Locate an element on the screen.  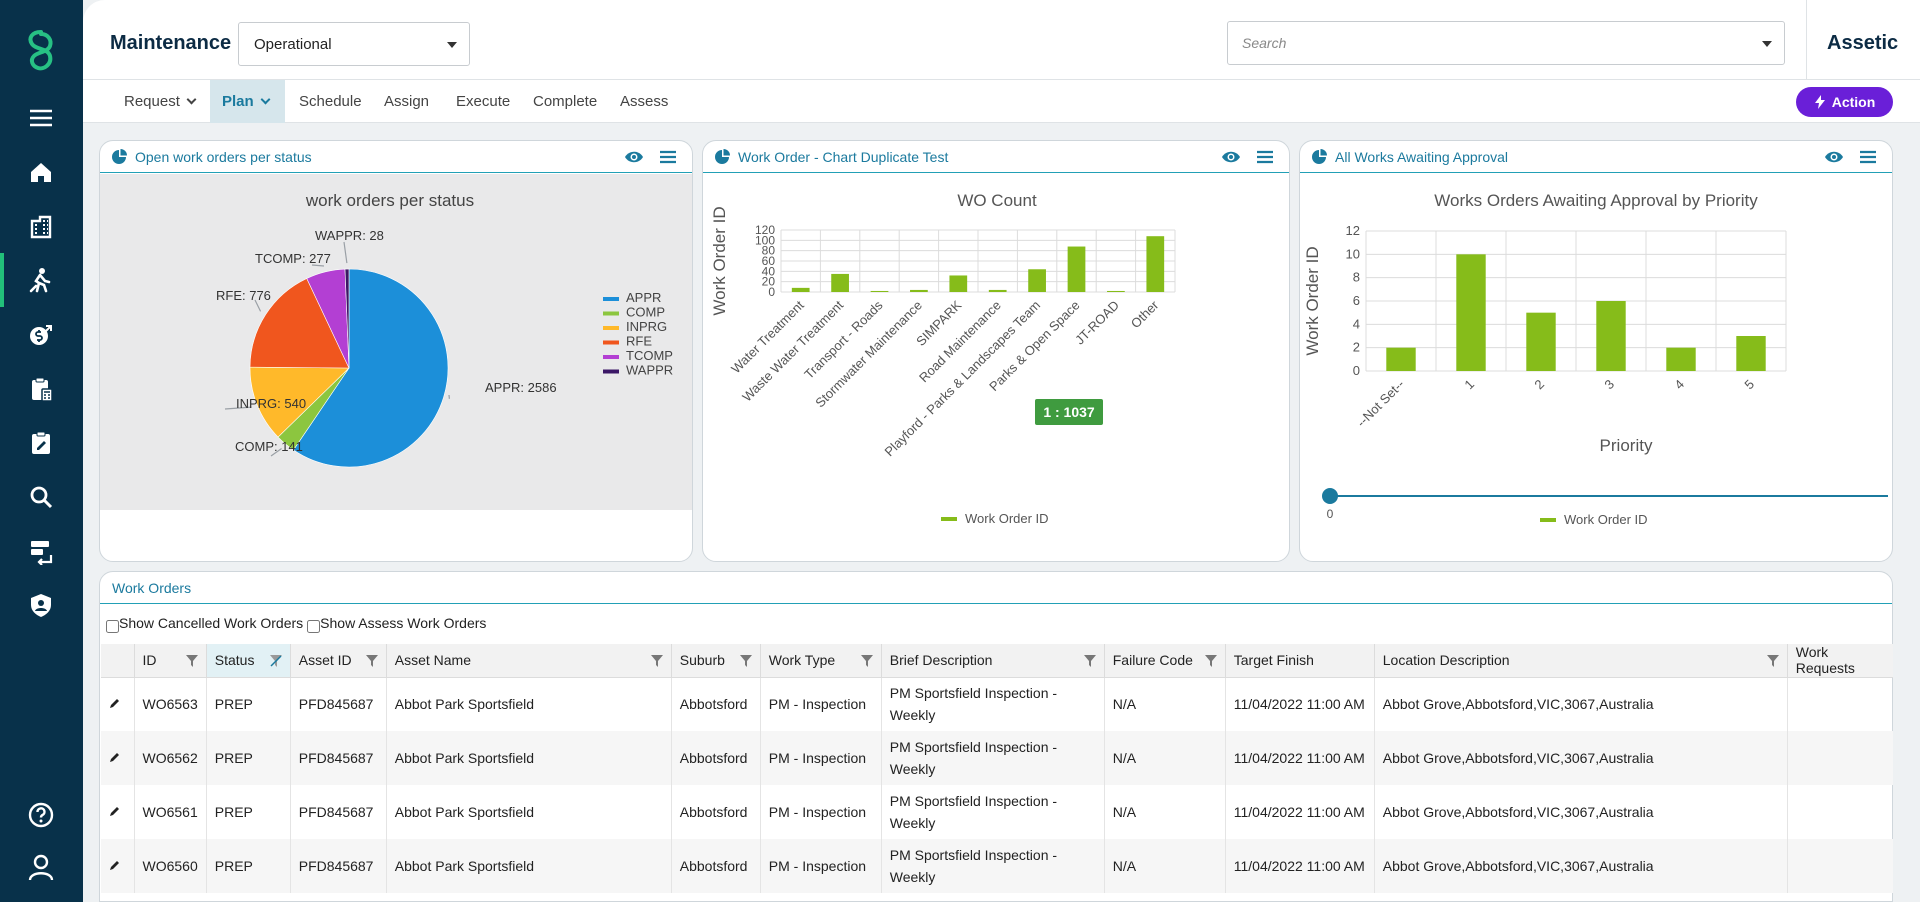
search-icon is located at coordinates (41, 497).